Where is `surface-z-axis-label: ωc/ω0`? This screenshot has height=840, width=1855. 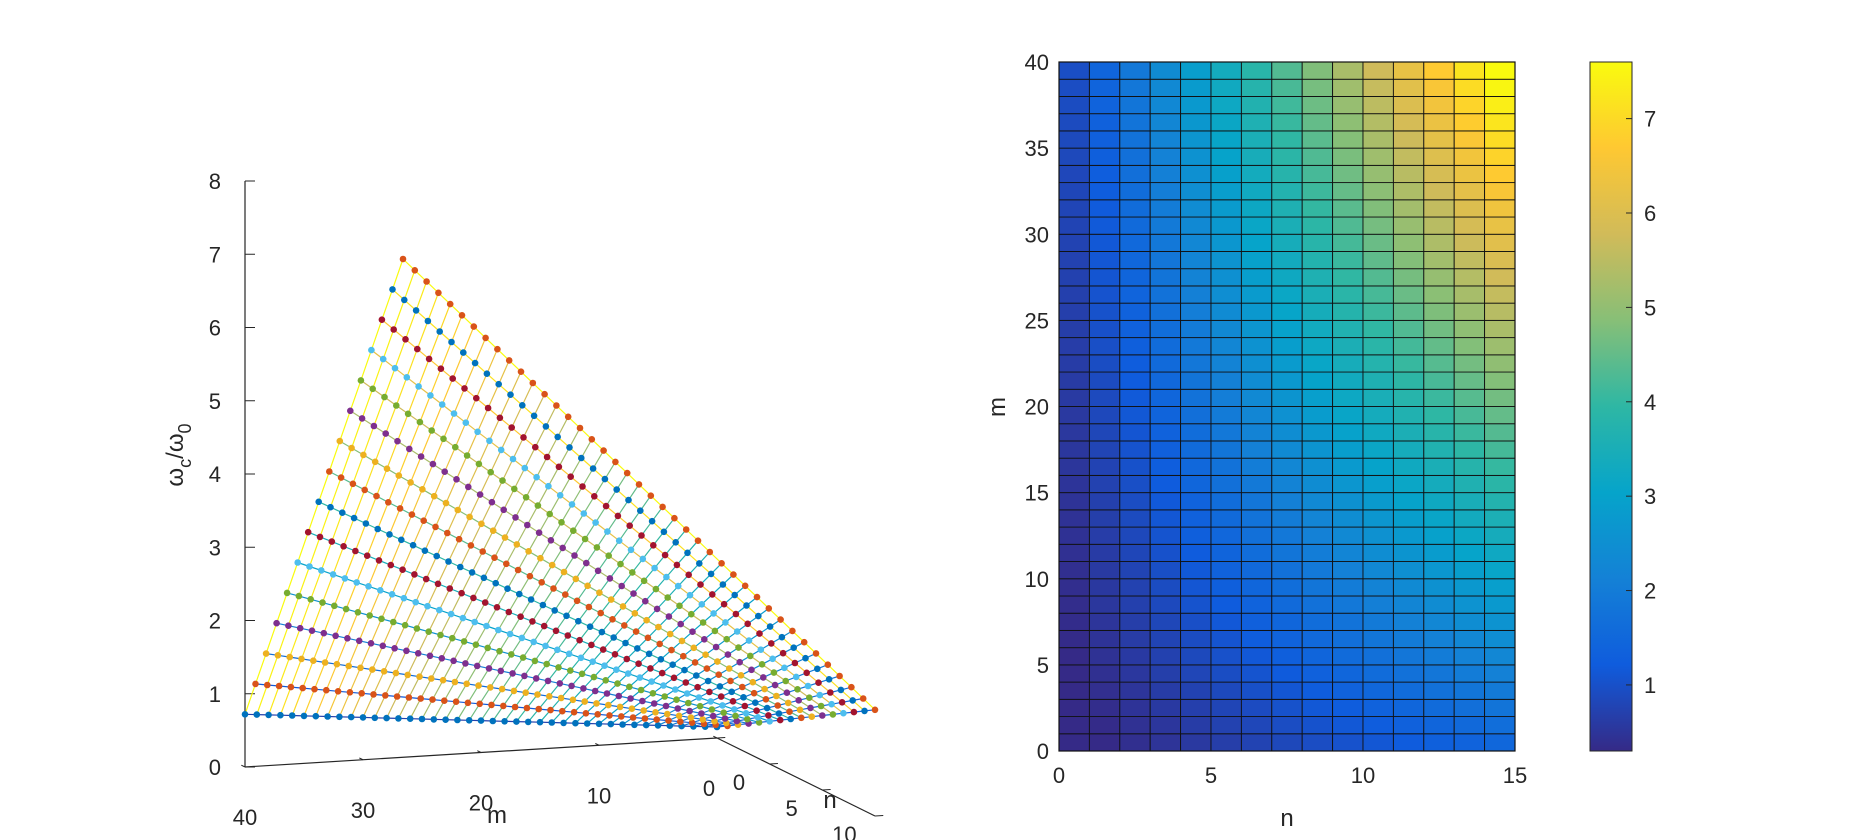
surface-z-axis-label: ωc/ω0 is located at coordinates (178, 454).